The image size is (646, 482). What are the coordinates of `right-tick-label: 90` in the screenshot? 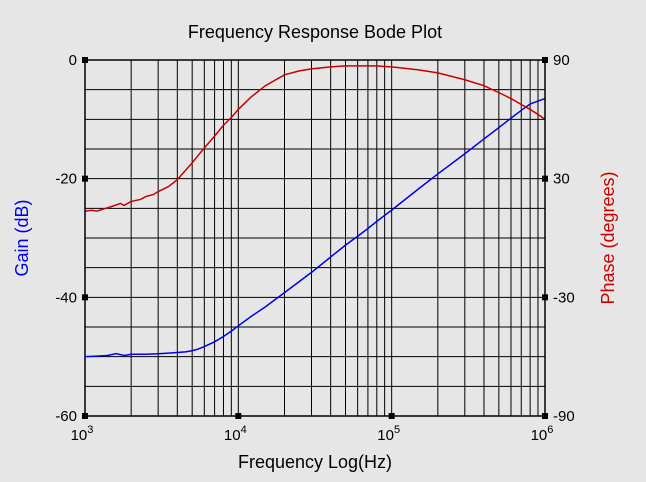 It's located at (561, 60).